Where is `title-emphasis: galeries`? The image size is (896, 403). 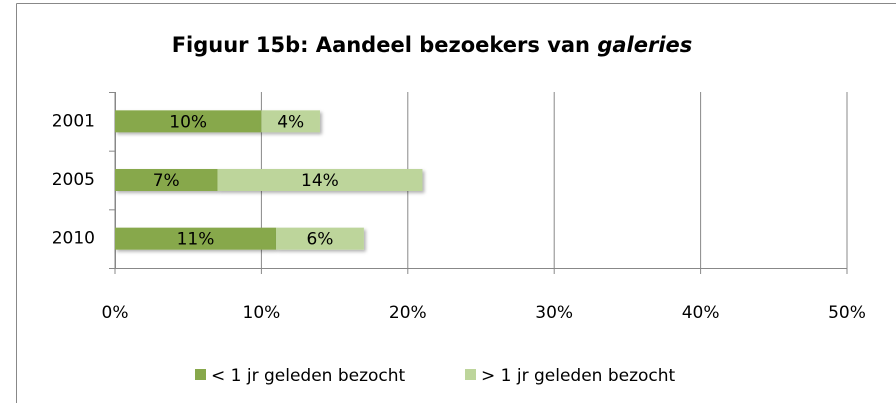
title-emphasis: galeries is located at coordinates (644, 45).